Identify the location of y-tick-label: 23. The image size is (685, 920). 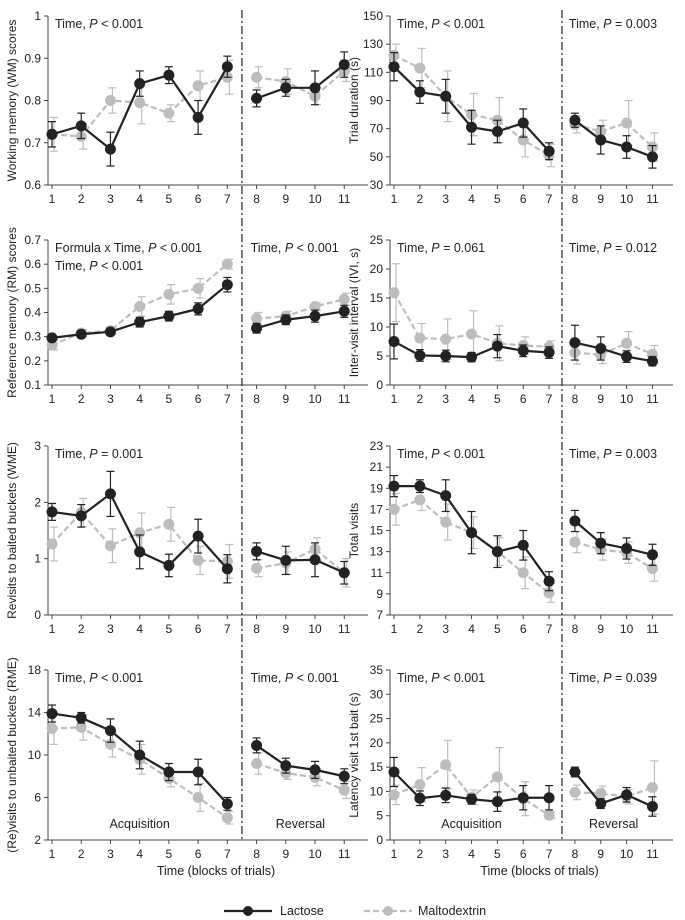
(377, 446).